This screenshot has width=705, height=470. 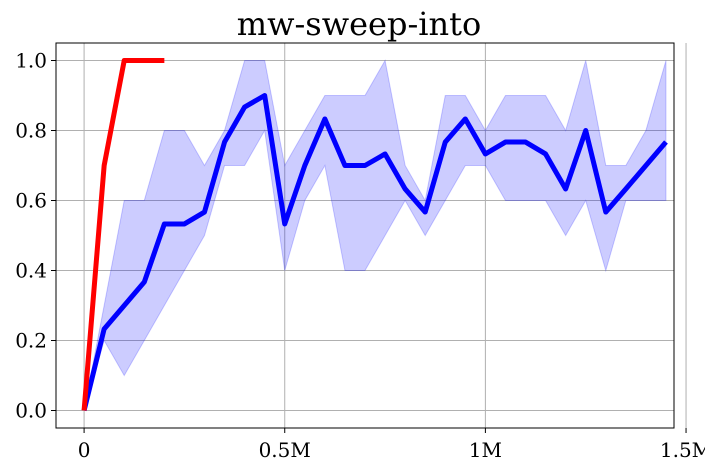 What do you see at coordinates (391, 445) in the screenshot?
I see `x-axis-ticks: 0 0.5M 1M 1.5M` at bounding box center [391, 445].